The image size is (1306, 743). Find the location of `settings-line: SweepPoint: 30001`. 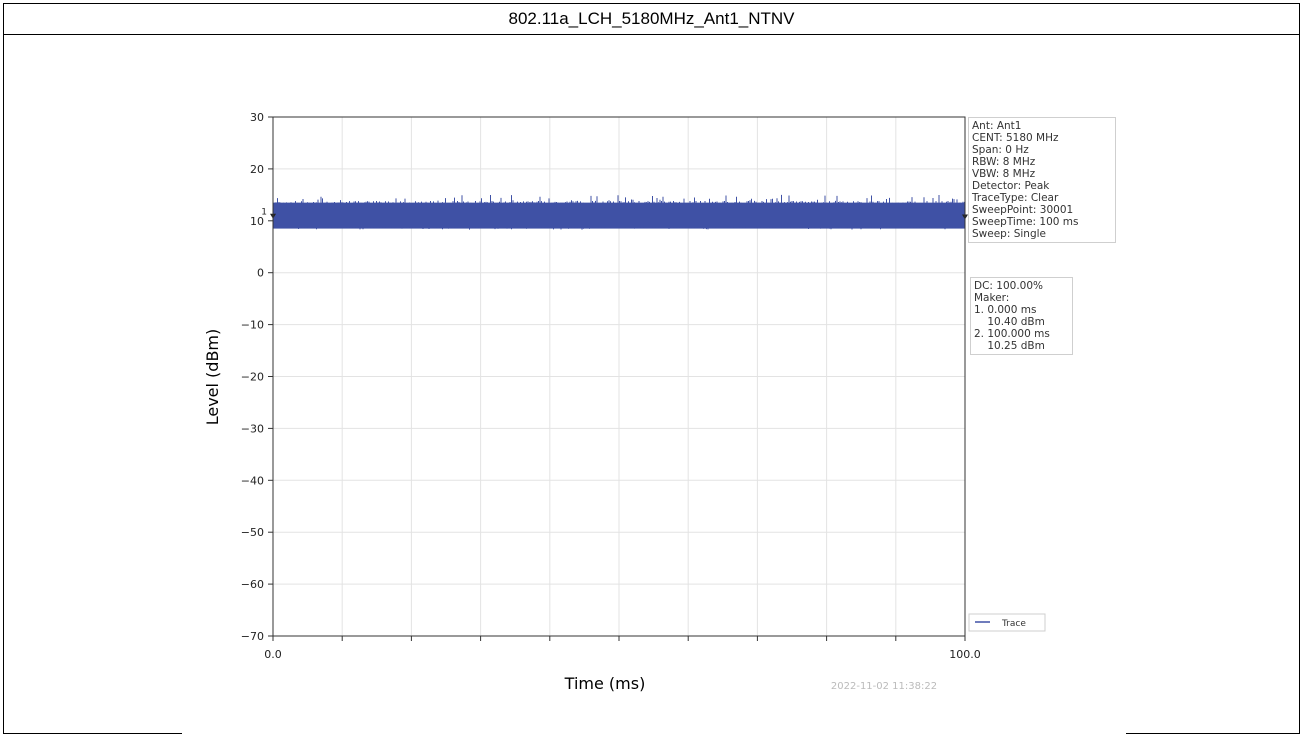

settings-line: SweepPoint: 30001 is located at coordinates (1023, 210).